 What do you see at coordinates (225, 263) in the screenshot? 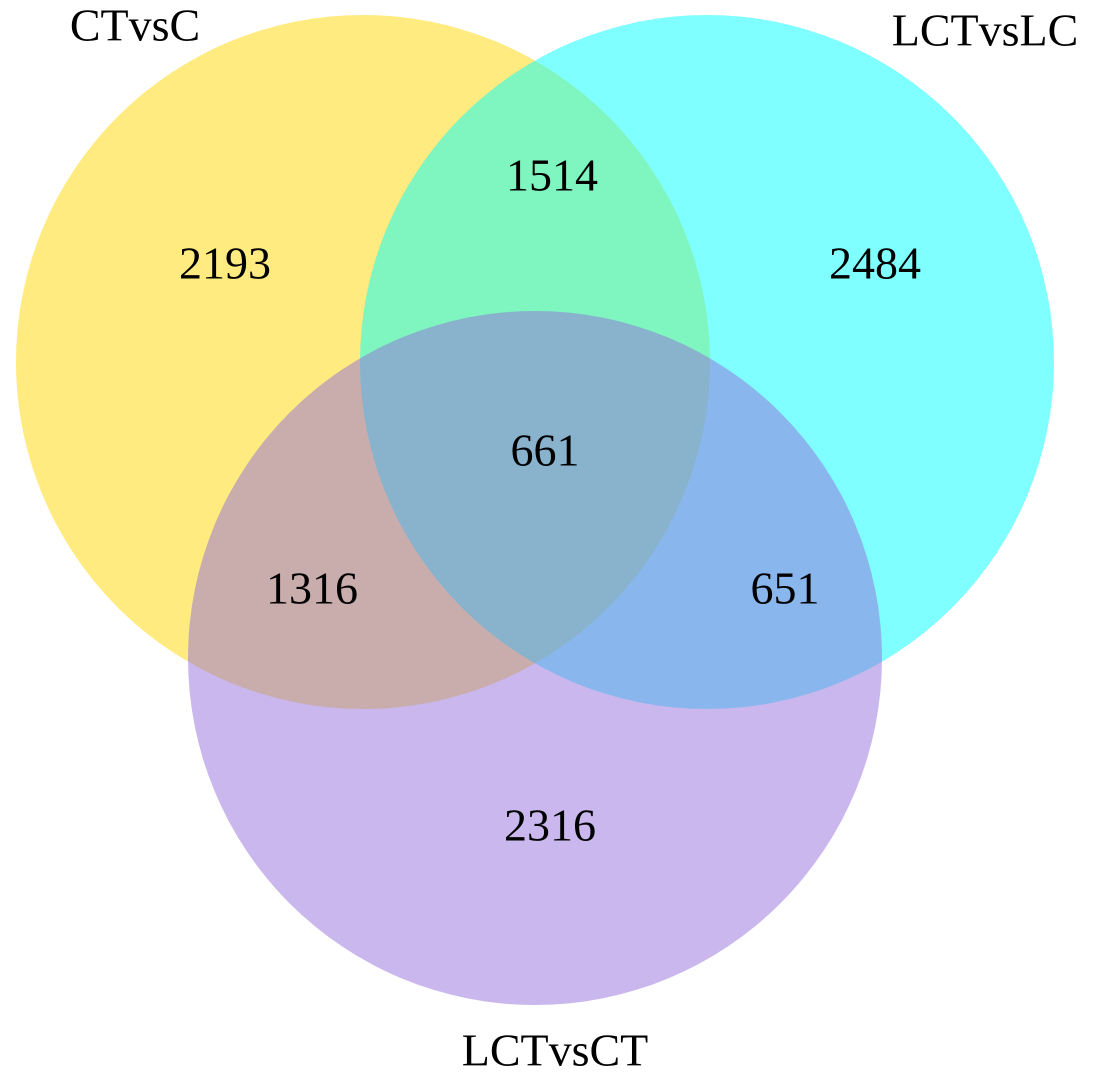
I see `region-count: 2193` at bounding box center [225, 263].